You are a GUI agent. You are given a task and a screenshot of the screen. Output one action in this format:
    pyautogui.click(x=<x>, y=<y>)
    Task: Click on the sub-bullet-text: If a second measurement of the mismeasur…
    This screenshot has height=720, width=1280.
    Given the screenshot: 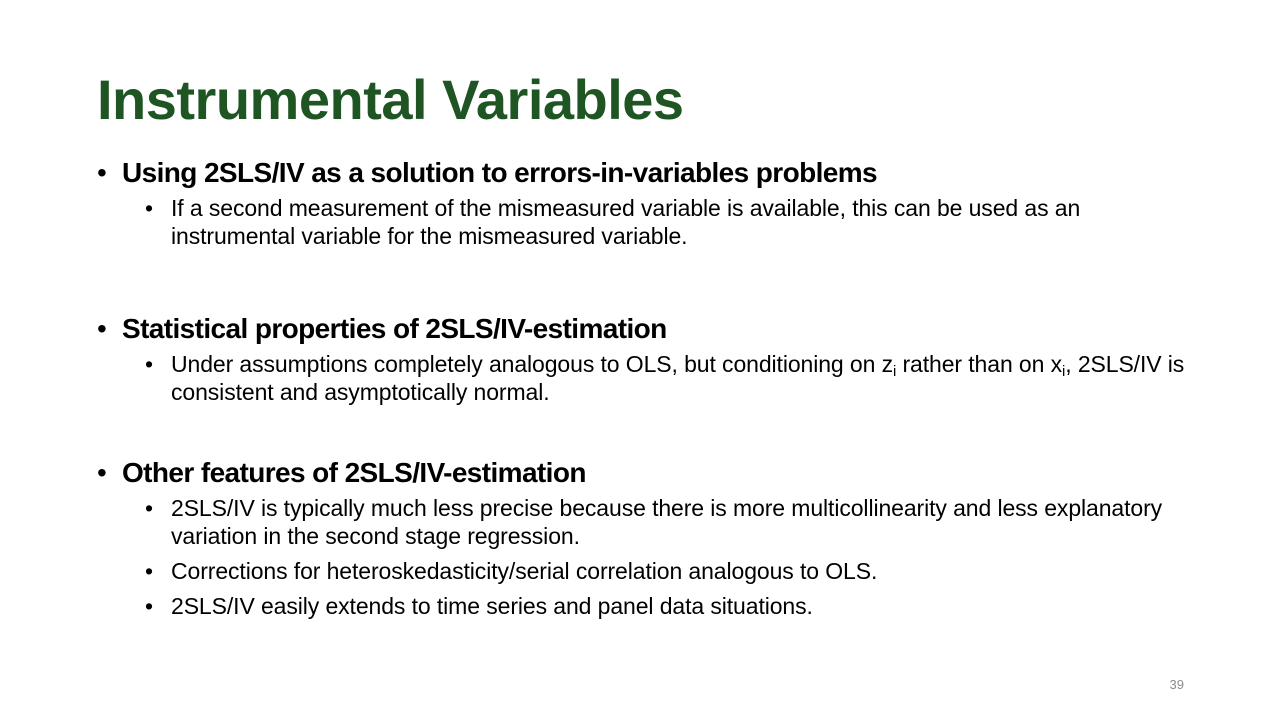 What is the action you would take?
    pyautogui.click(x=626, y=222)
    